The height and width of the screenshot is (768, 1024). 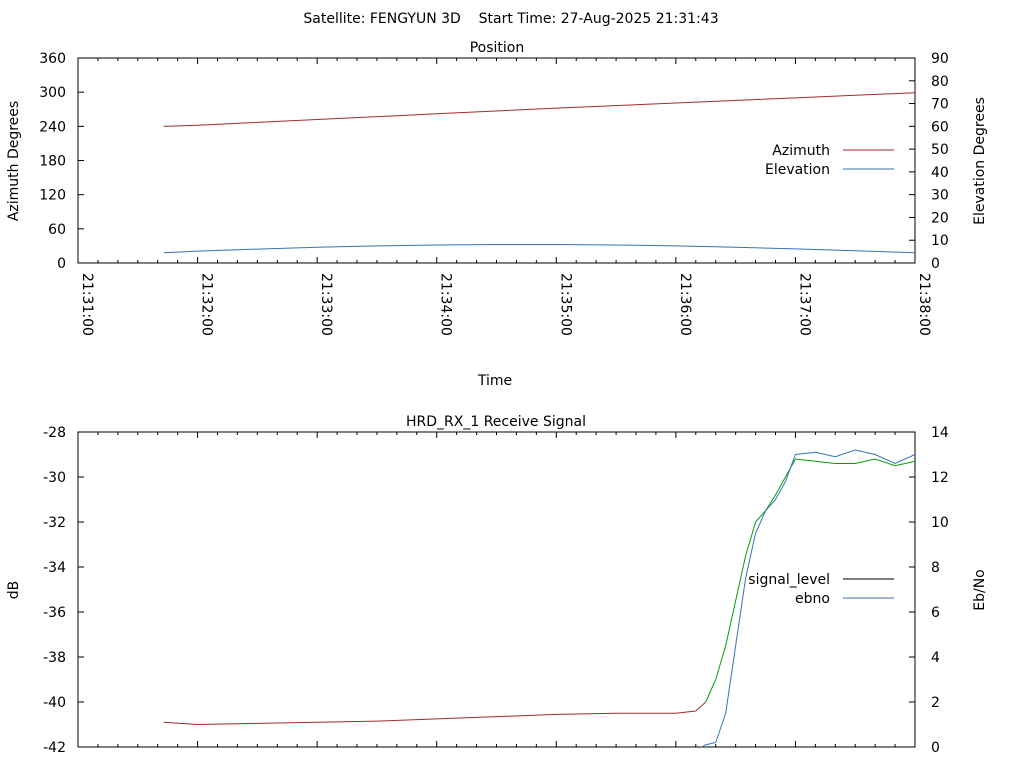 What do you see at coordinates (14, 161) in the screenshot?
I see `position-y-axis-label: Azimuth Degrees` at bounding box center [14, 161].